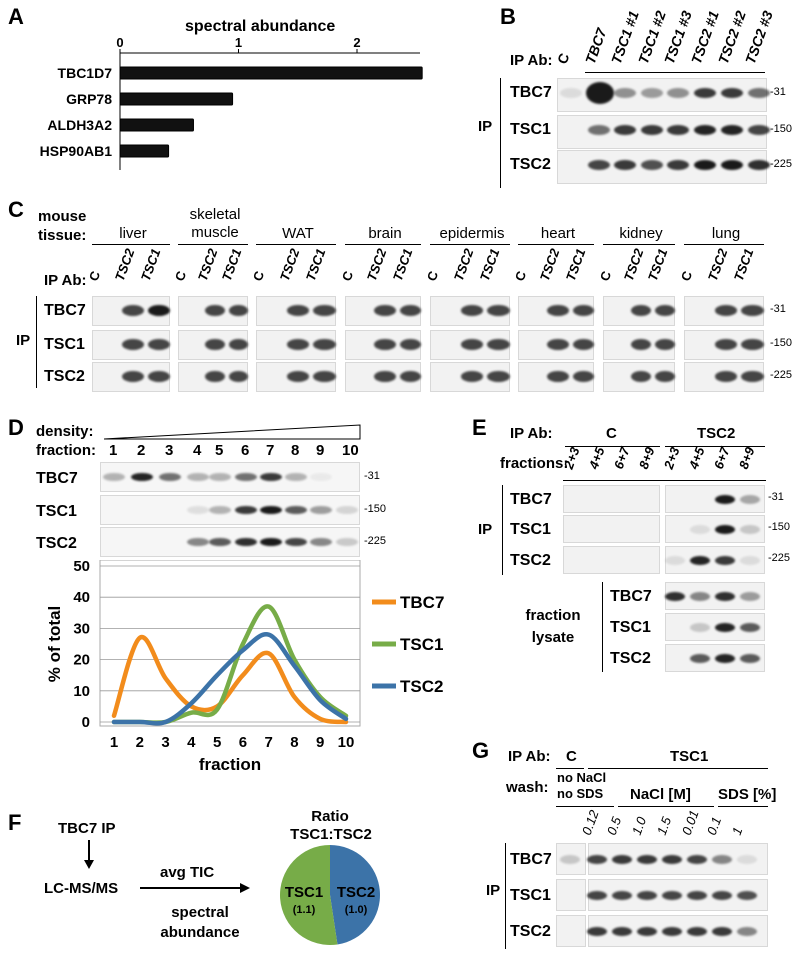 This screenshot has height=954, width=800. I want to click on panel-d-fraction-number: 9, so click(320, 450).